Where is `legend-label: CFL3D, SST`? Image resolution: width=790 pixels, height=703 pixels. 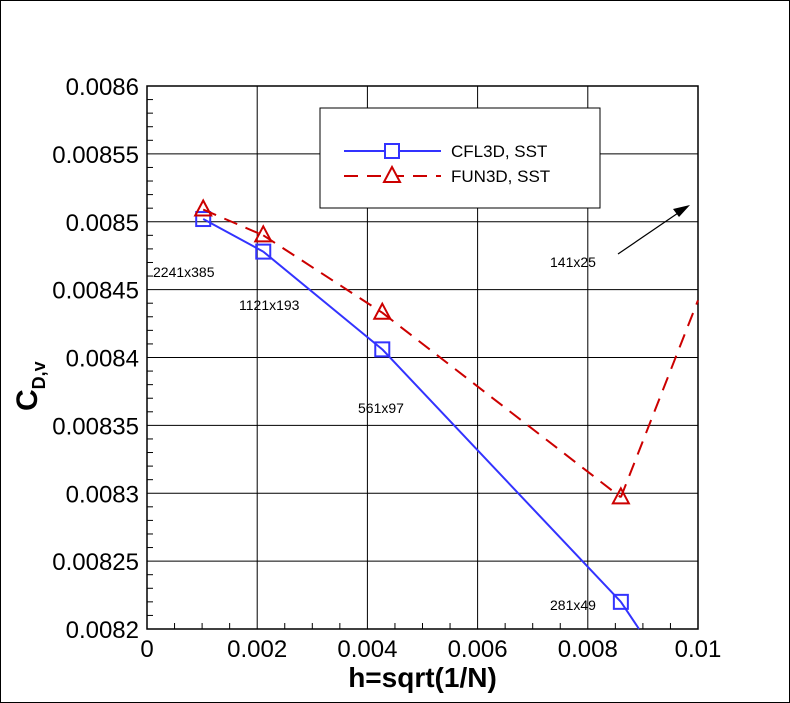
legend-label: CFL3D, SST is located at coordinates (499, 151).